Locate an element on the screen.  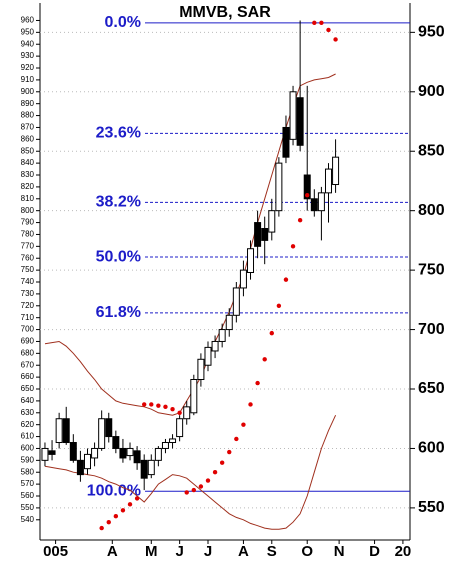
y2-tick-label: 900 is located at coordinates (431, 91).